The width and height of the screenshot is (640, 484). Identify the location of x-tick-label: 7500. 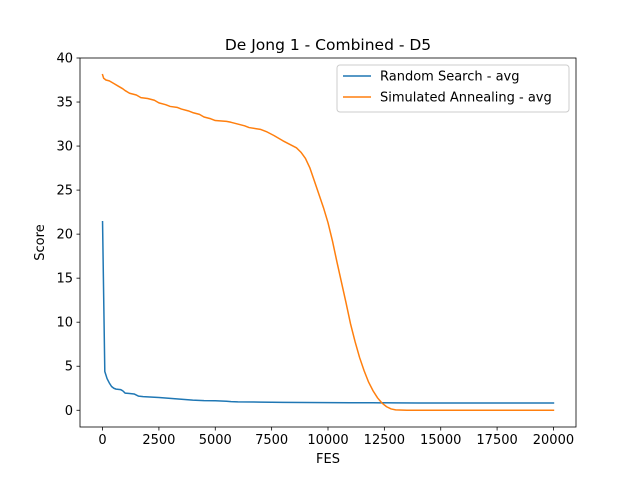
(271, 440).